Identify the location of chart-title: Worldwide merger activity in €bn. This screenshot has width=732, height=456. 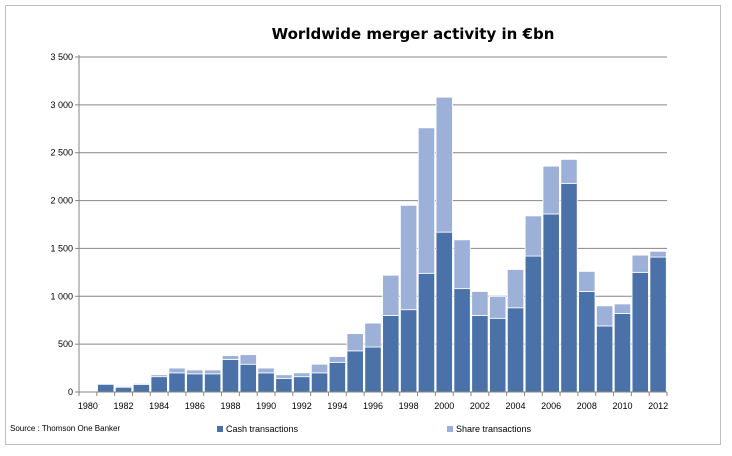
(413, 34).